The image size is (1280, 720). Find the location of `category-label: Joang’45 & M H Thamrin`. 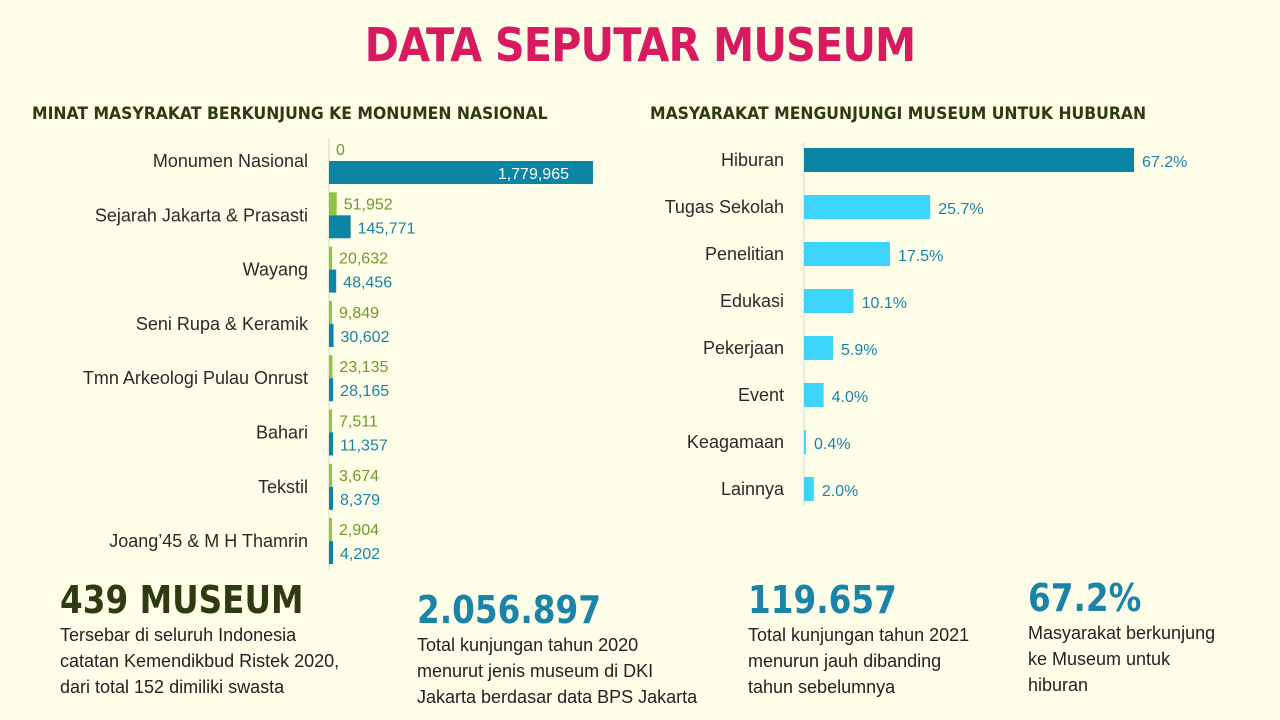

category-label: Joang’45 & M H Thamrin is located at coordinates (208, 541).